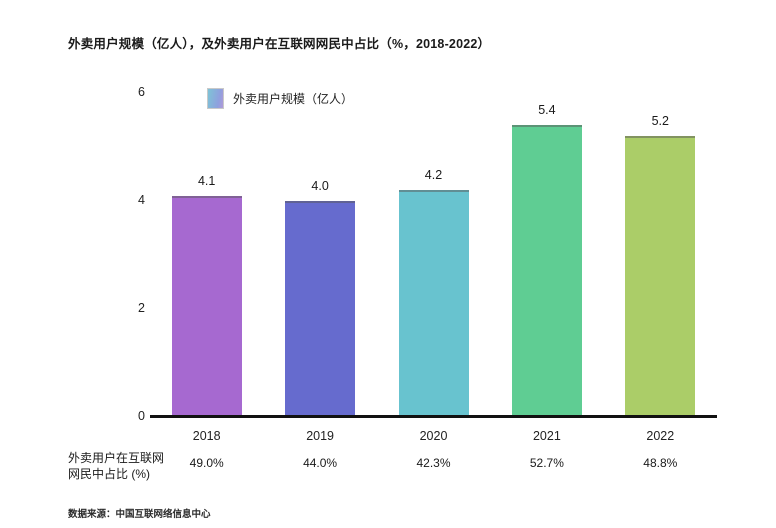 This screenshot has width=776, height=528. I want to click on percent-value-2021: 52.7%, so click(546, 463).